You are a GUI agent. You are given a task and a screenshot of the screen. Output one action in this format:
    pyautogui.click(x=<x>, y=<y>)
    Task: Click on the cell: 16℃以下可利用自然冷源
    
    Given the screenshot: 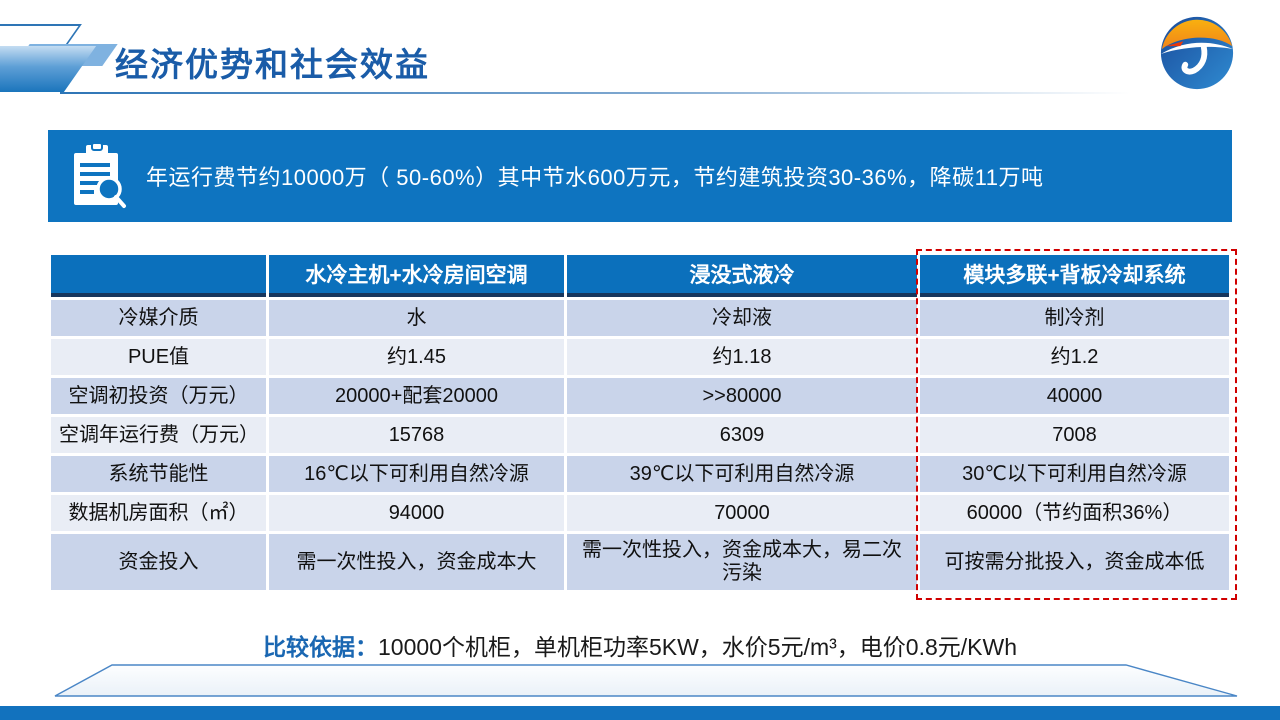 What is the action you would take?
    pyautogui.click(x=416, y=474)
    